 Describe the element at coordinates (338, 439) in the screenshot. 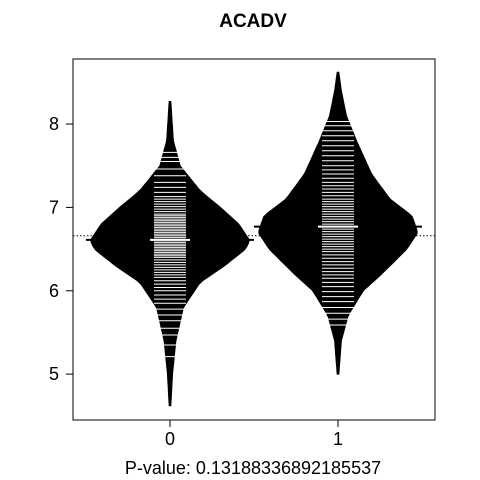

I see `x-tick-label-1: 1` at that location.